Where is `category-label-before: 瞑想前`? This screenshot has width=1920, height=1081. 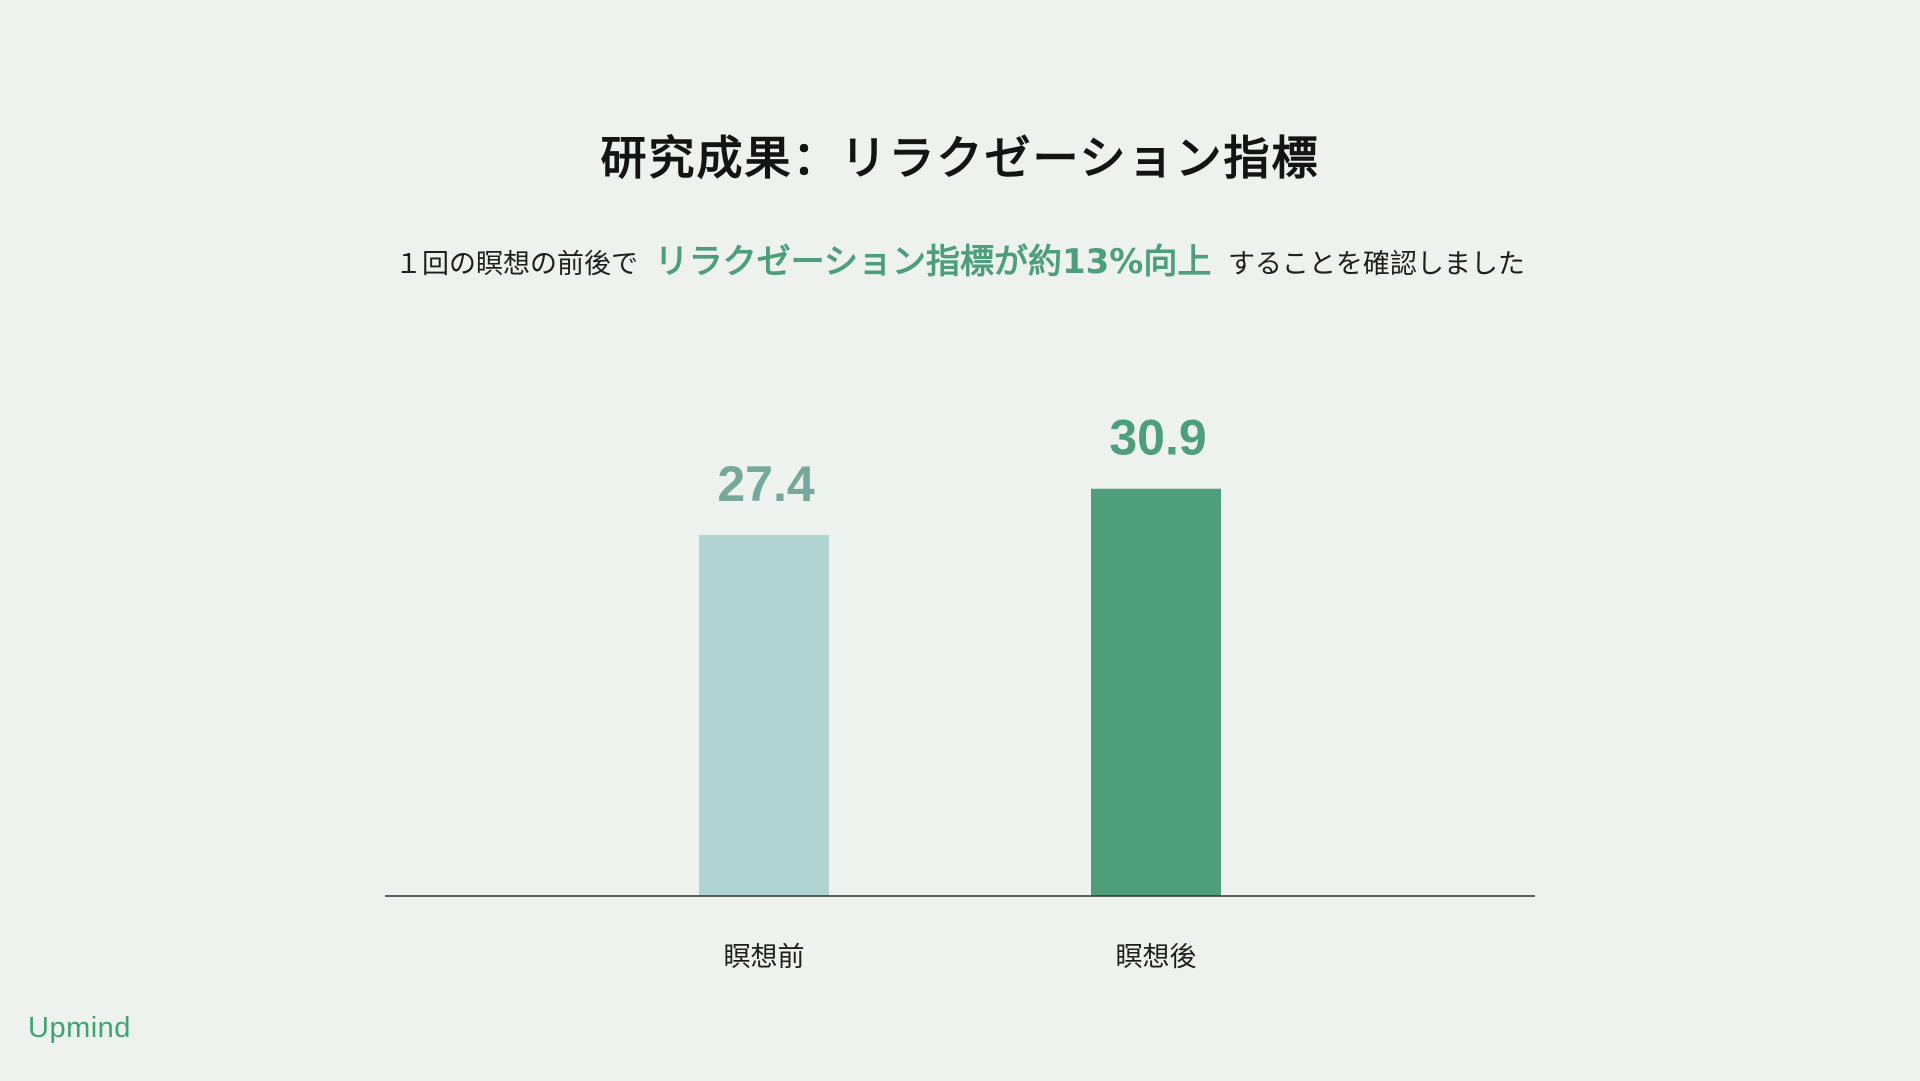
category-label-before: 瞑想前 is located at coordinates (764, 957).